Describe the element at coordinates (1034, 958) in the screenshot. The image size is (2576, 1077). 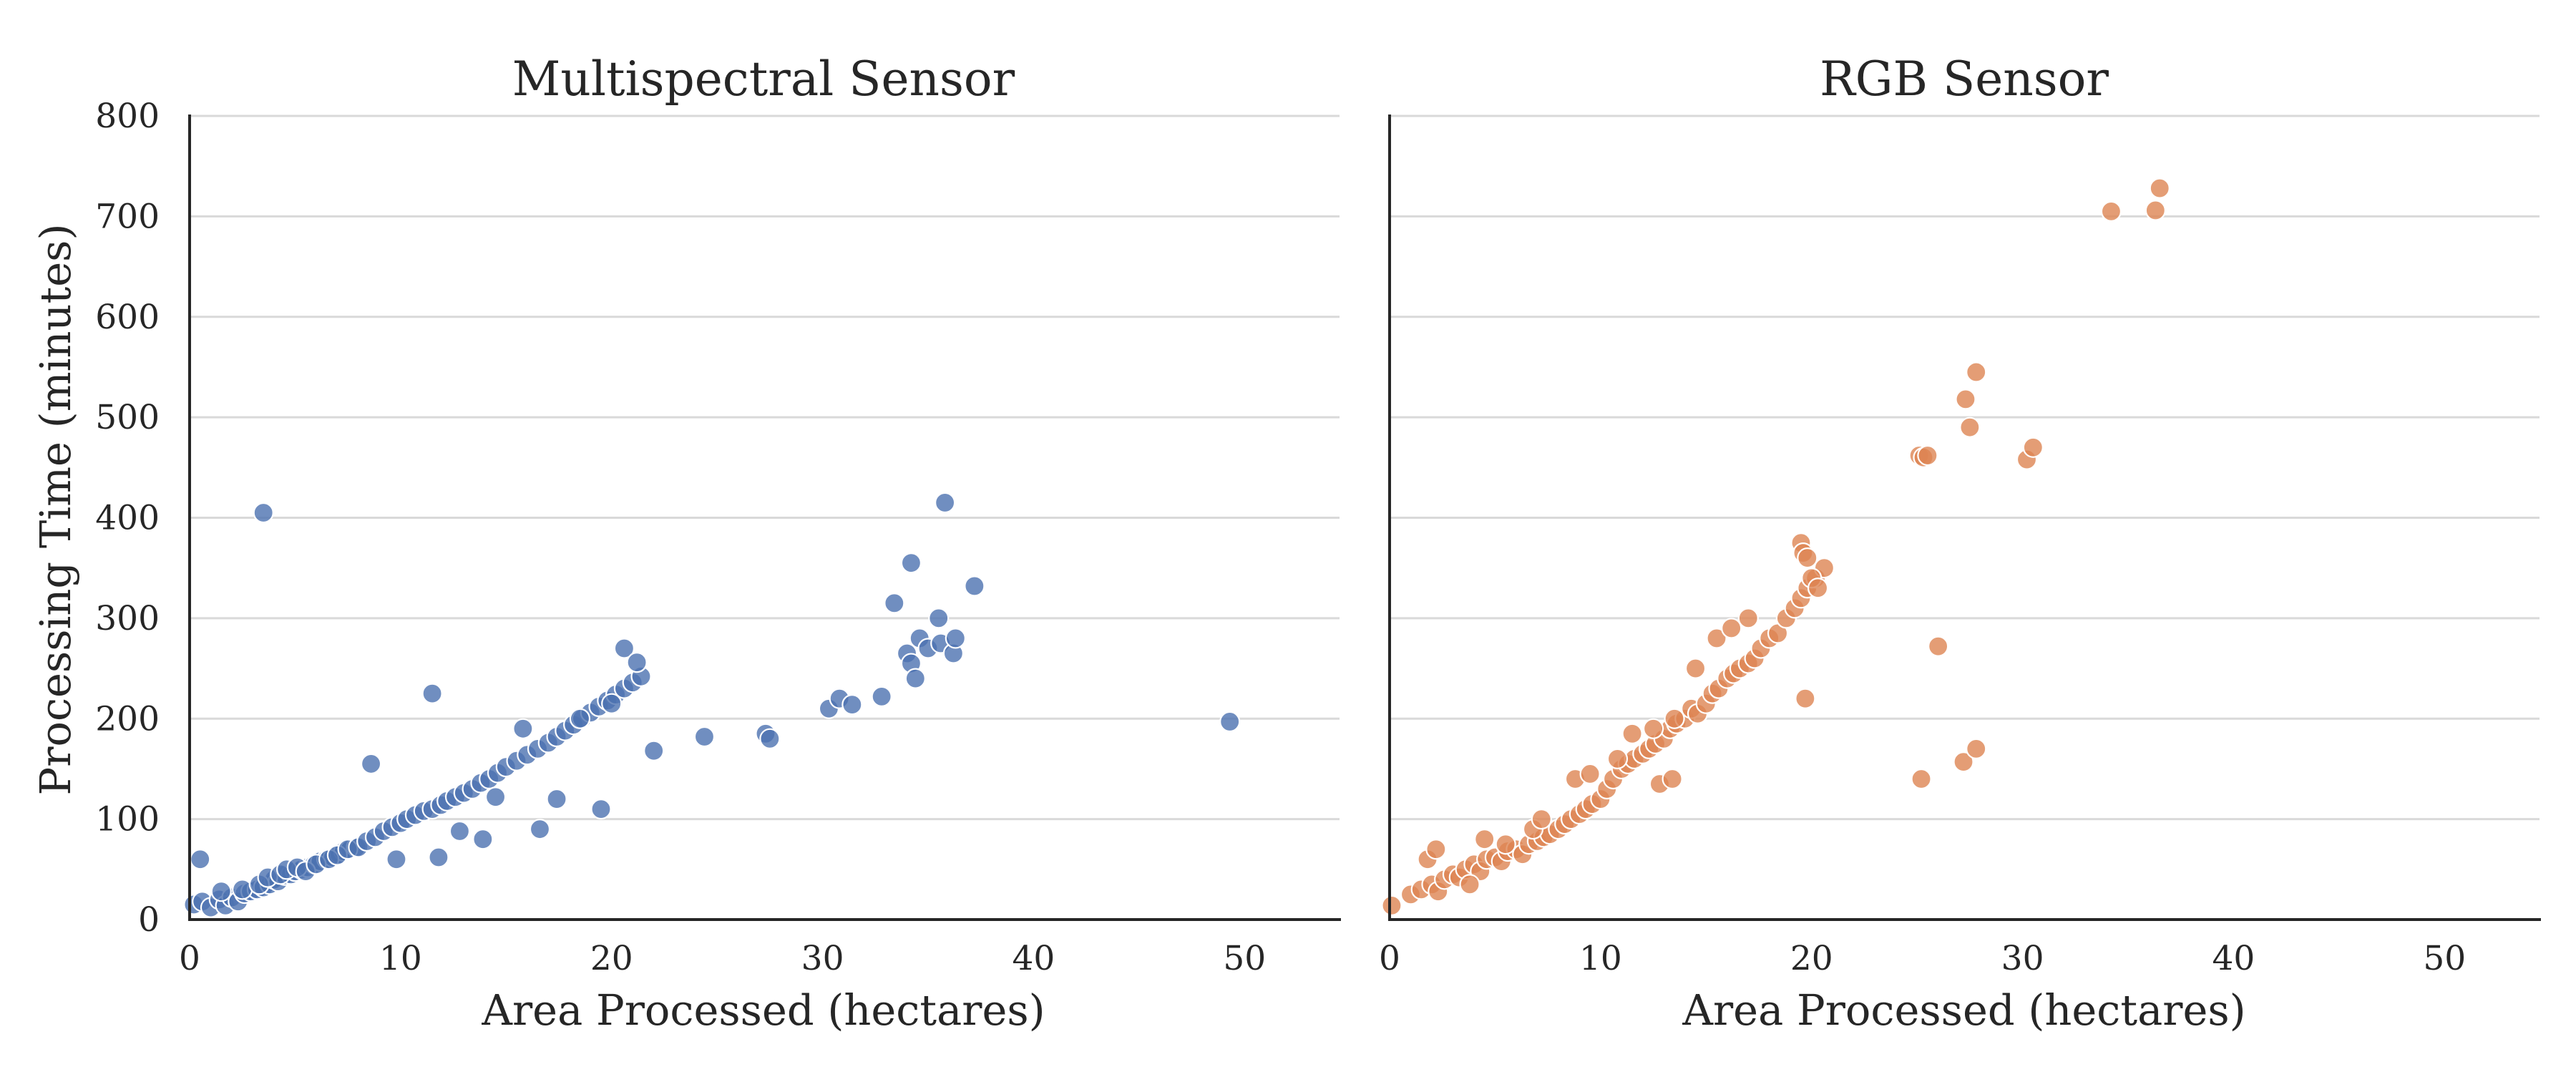
I see `multispectral-x-tick-label: 40` at that location.